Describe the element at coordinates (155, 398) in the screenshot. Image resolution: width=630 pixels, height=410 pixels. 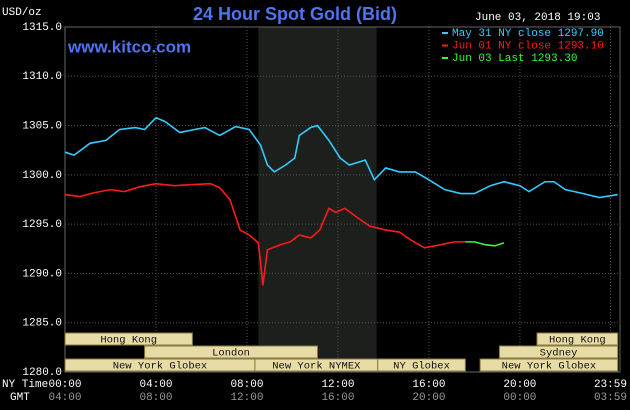
I see `x2-tick-label: 08:00` at that location.